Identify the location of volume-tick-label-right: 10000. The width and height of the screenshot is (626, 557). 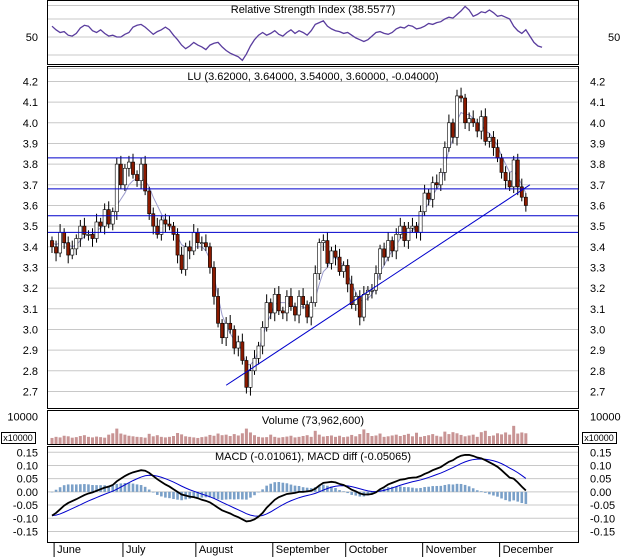
(605, 418).